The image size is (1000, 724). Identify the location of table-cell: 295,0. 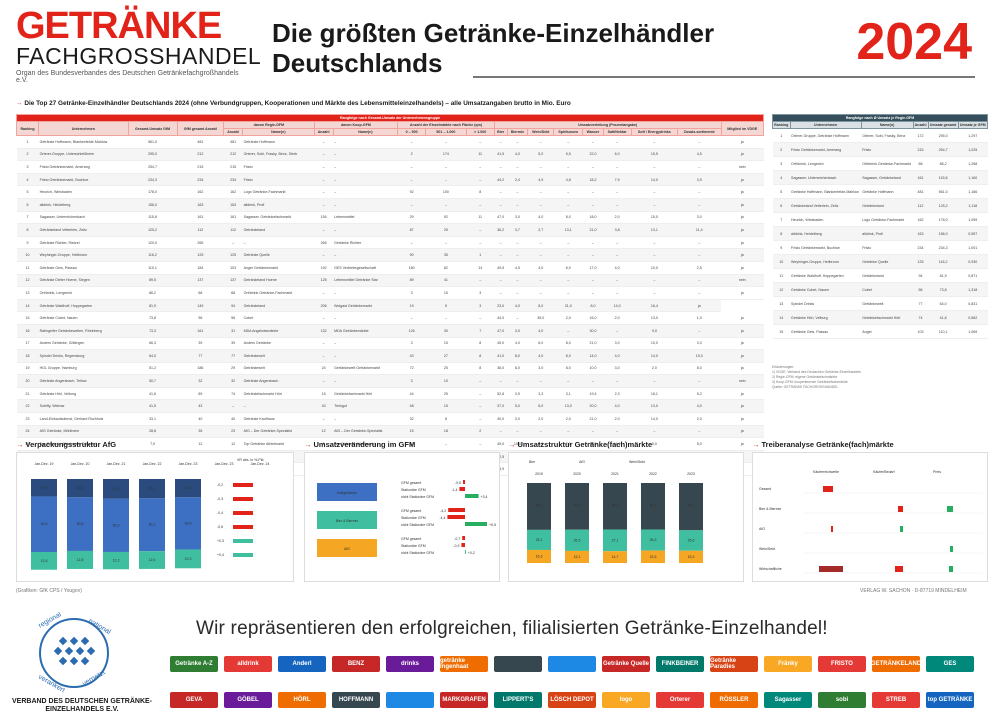
(153, 155).